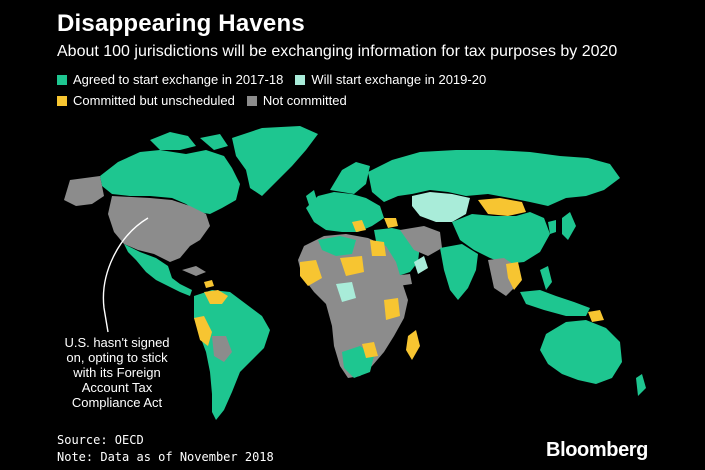 This screenshot has width=705, height=470. I want to click on north-africa-green, so click(337, 246).